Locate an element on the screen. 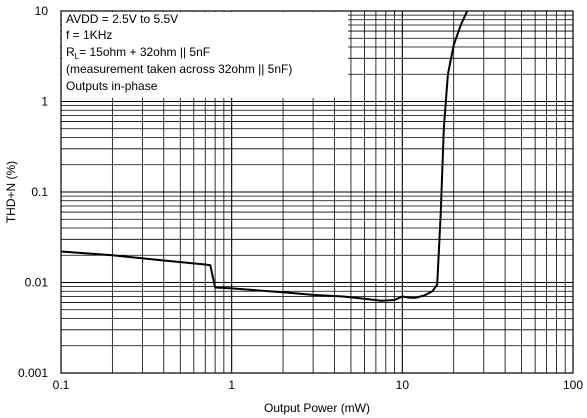  x-tick-label: 1 is located at coordinates (231, 385).